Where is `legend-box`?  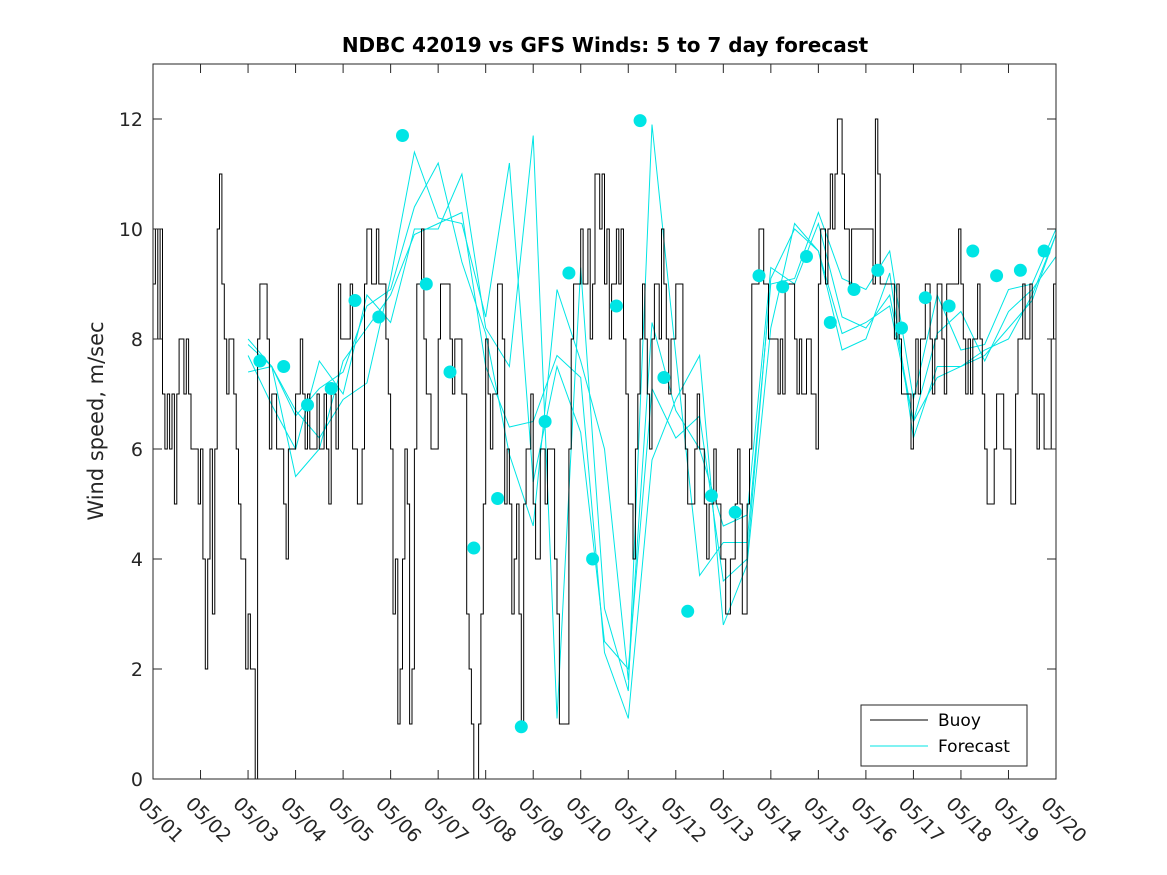
legend-box is located at coordinates (944, 735).